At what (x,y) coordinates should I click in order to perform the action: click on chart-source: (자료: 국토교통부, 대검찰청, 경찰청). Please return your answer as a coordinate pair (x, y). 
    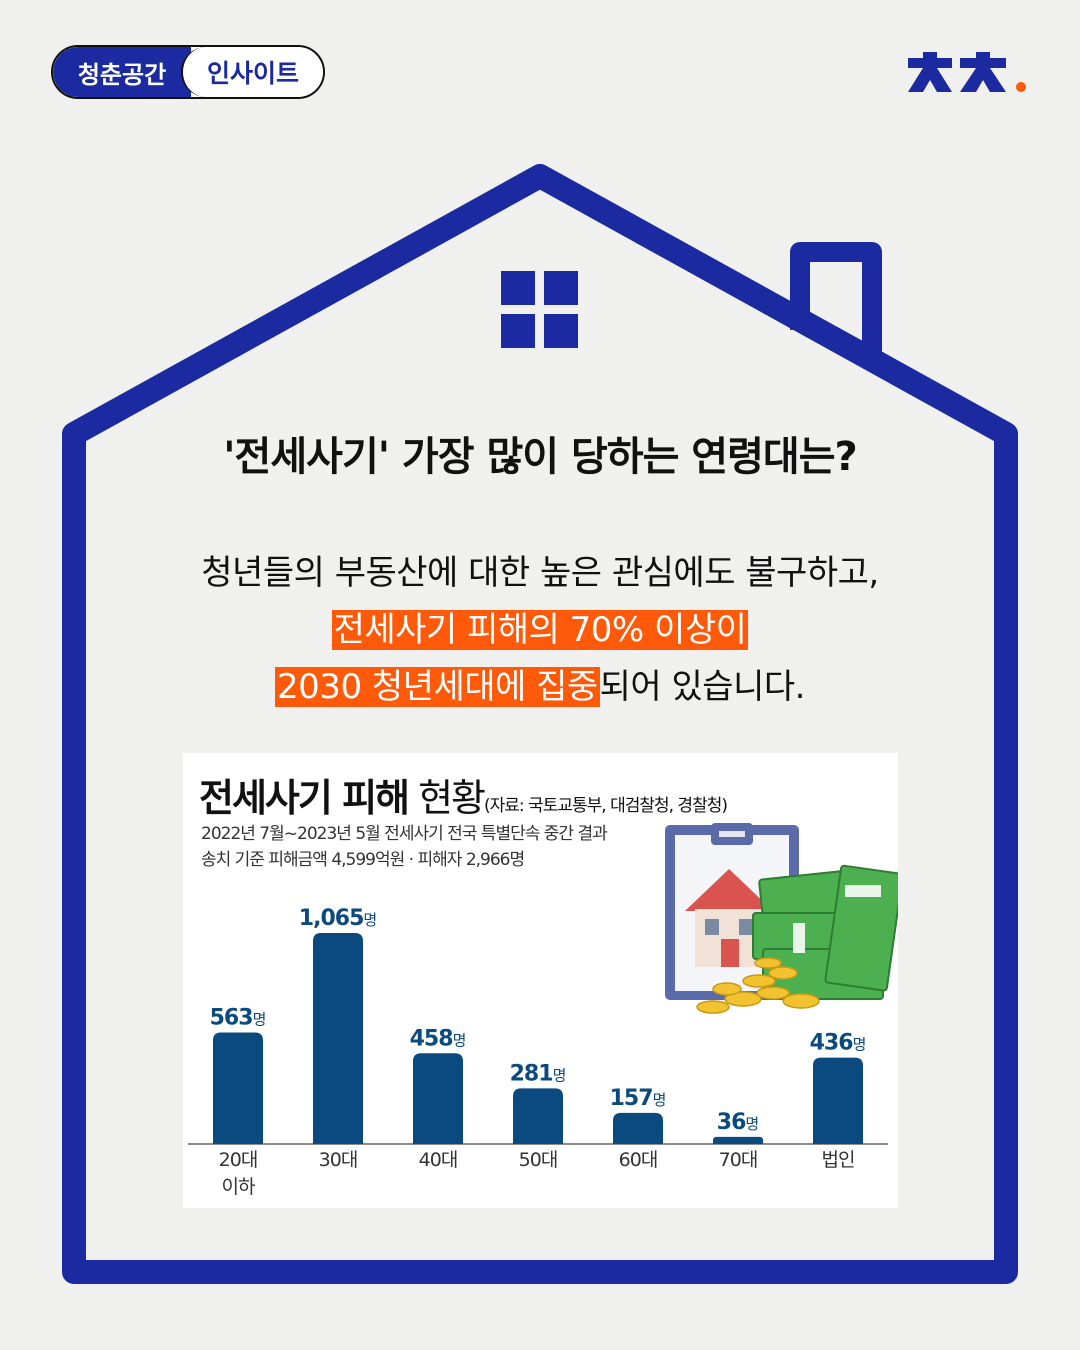
    Looking at the image, I should click on (606, 806).